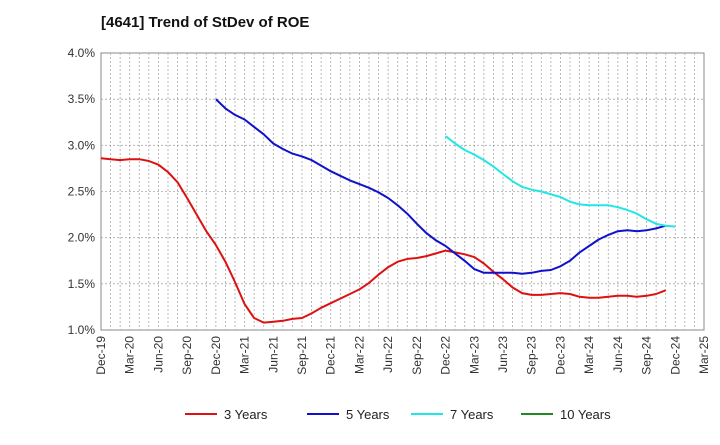 The width and height of the screenshot is (720, 445). Describe the element at coordinates (158, 354) in the screenshot. I see `x-tick-label: Jun-20` at that location.